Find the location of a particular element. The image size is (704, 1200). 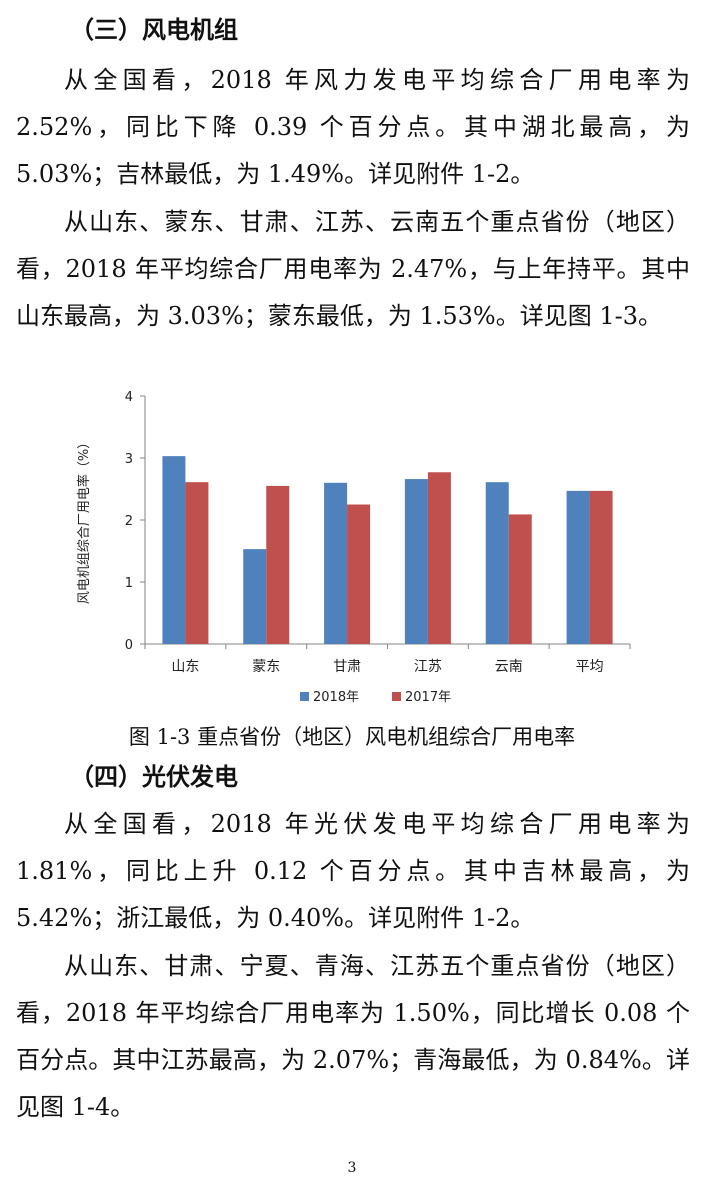

section-heading-pv: （四）光伏发电 is located at coordinates (154, 777).